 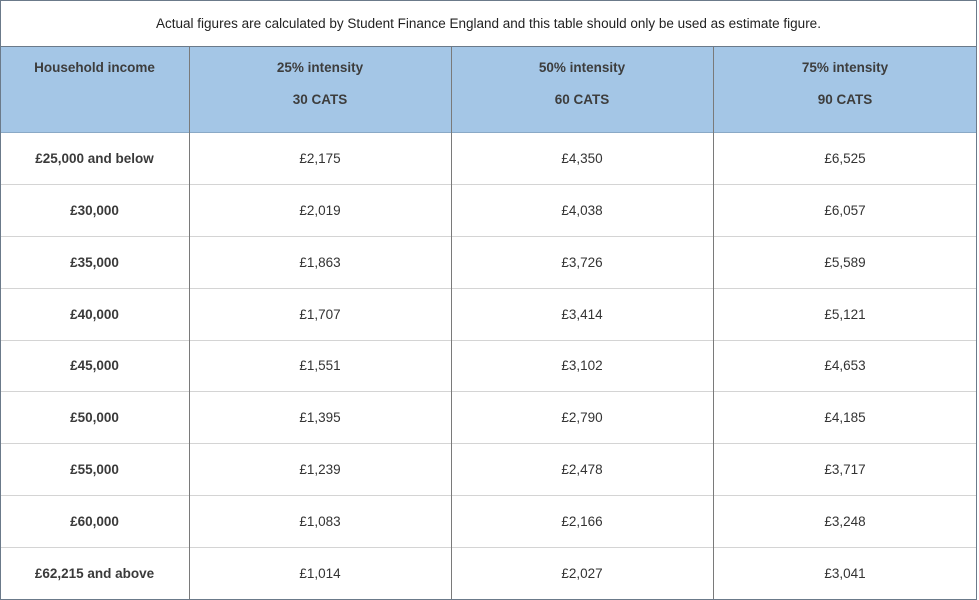 I want to click on column-title: 25% intensity, so click(x=320, y=67).